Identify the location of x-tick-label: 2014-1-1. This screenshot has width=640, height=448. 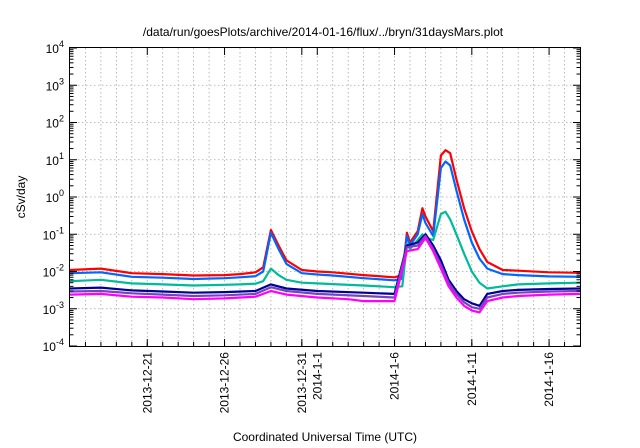
(317, 376).